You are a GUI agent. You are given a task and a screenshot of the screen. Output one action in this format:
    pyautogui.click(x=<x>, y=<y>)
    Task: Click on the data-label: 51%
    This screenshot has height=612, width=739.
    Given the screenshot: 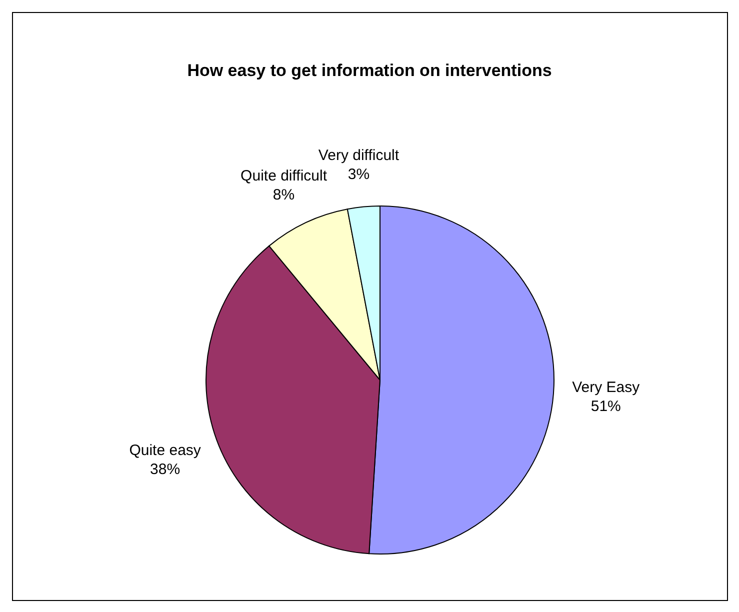 What is the action you would take?
    pyautogui.click(x=605, y=407)
    